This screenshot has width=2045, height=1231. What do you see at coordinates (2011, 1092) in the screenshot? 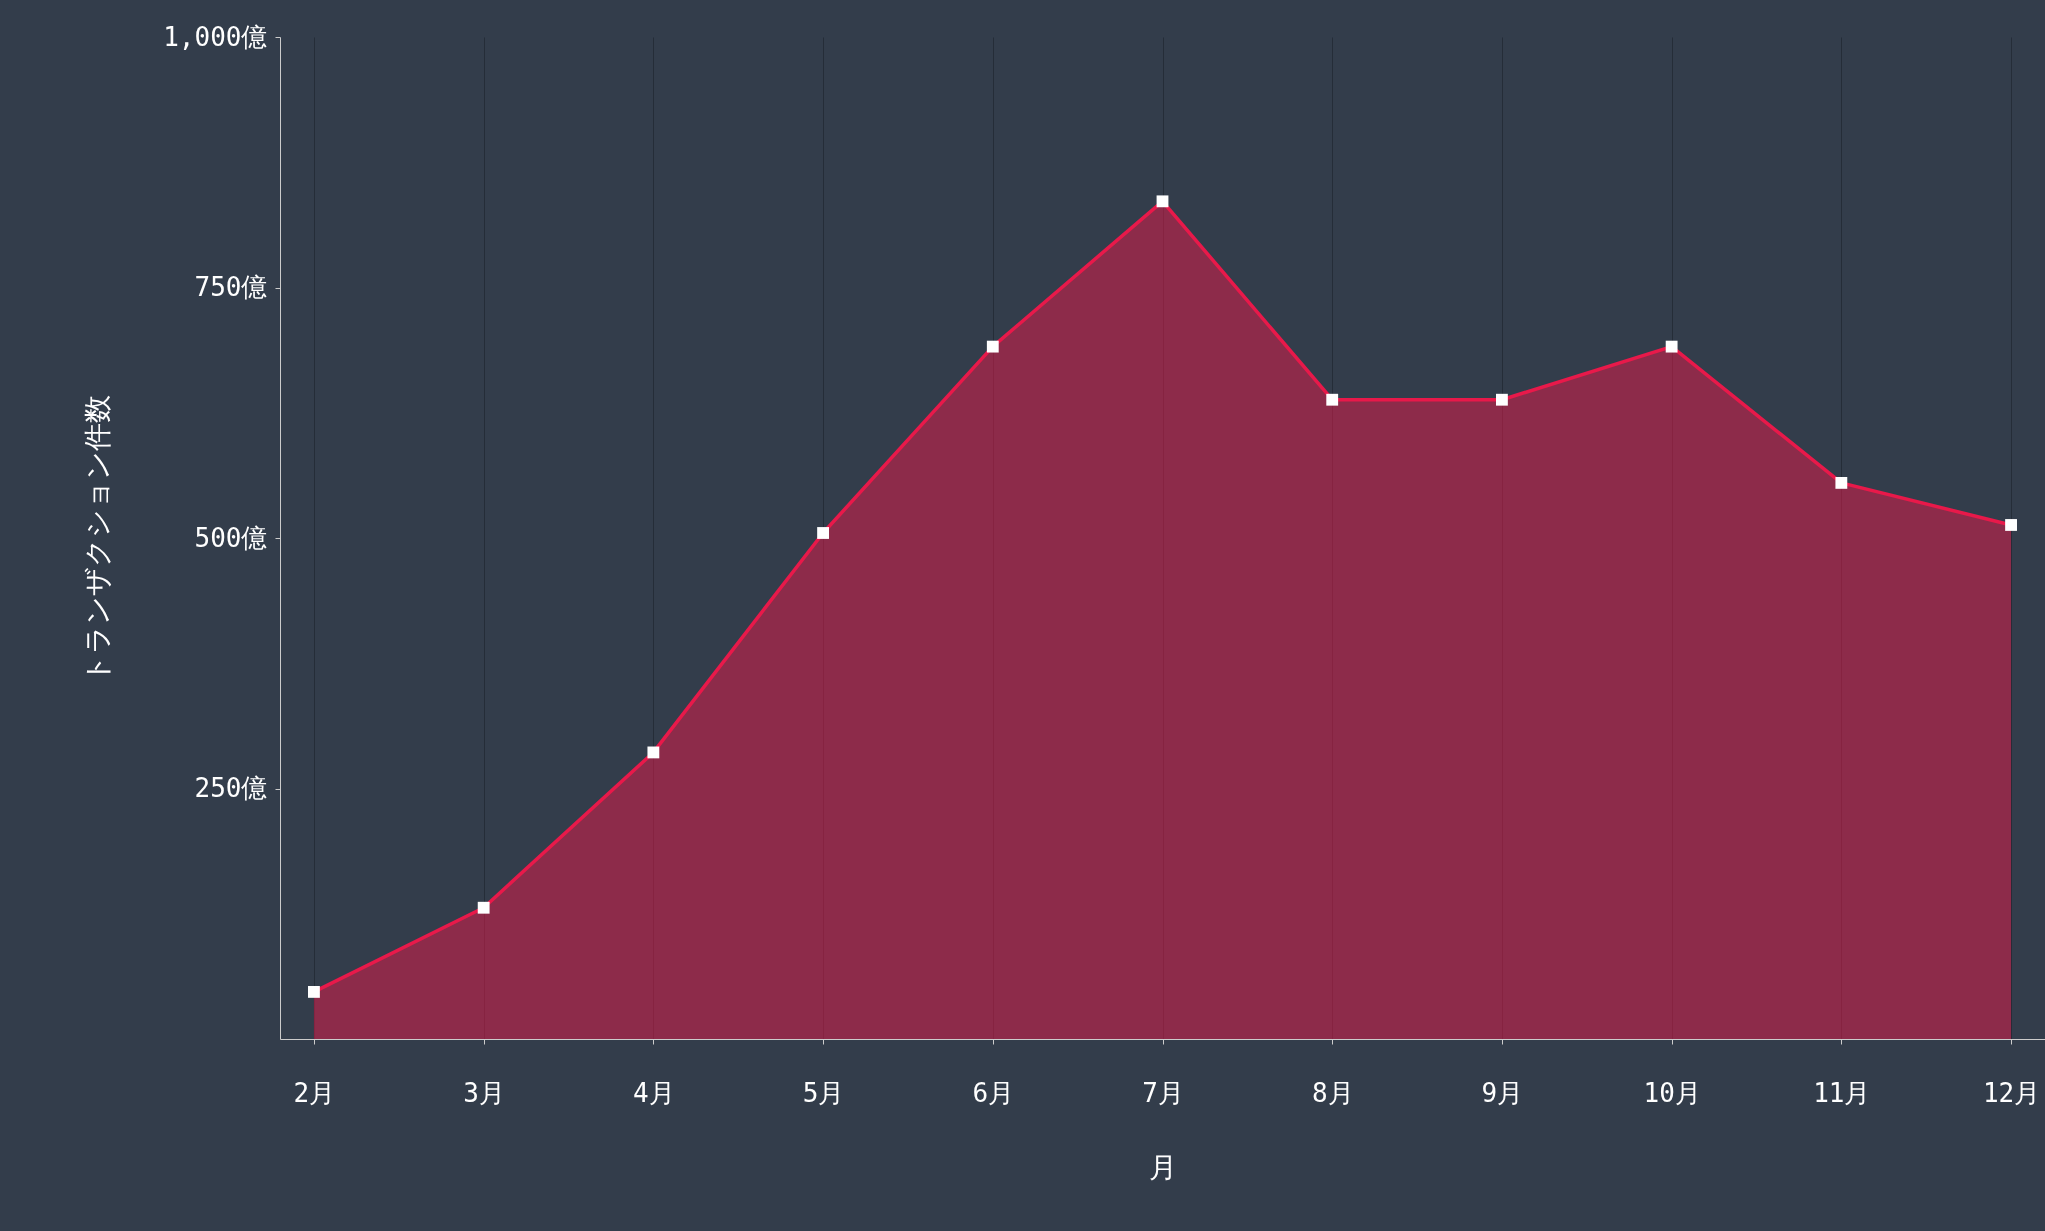
I see `x-tick-label: 12月` at bounding box center [2011, 1092].